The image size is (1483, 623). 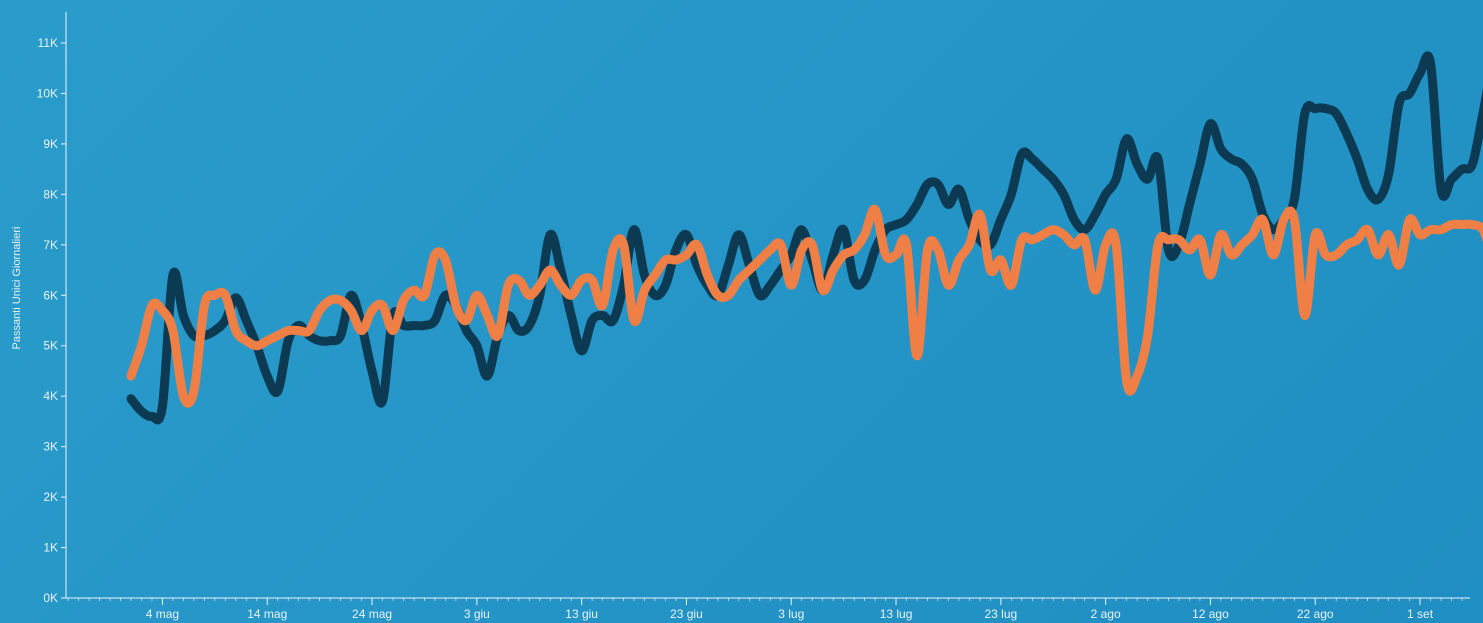 I want to click on x-tick-label: 12 ago, so click(x=1210, y=614).